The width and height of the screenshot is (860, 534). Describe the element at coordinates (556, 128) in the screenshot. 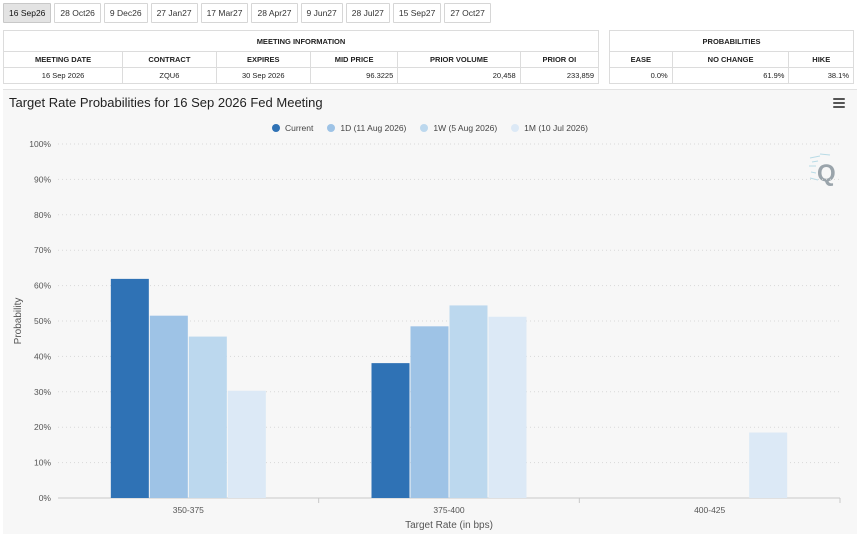

I see `legend-label: 1M (10 Jul 2026)` at that location.